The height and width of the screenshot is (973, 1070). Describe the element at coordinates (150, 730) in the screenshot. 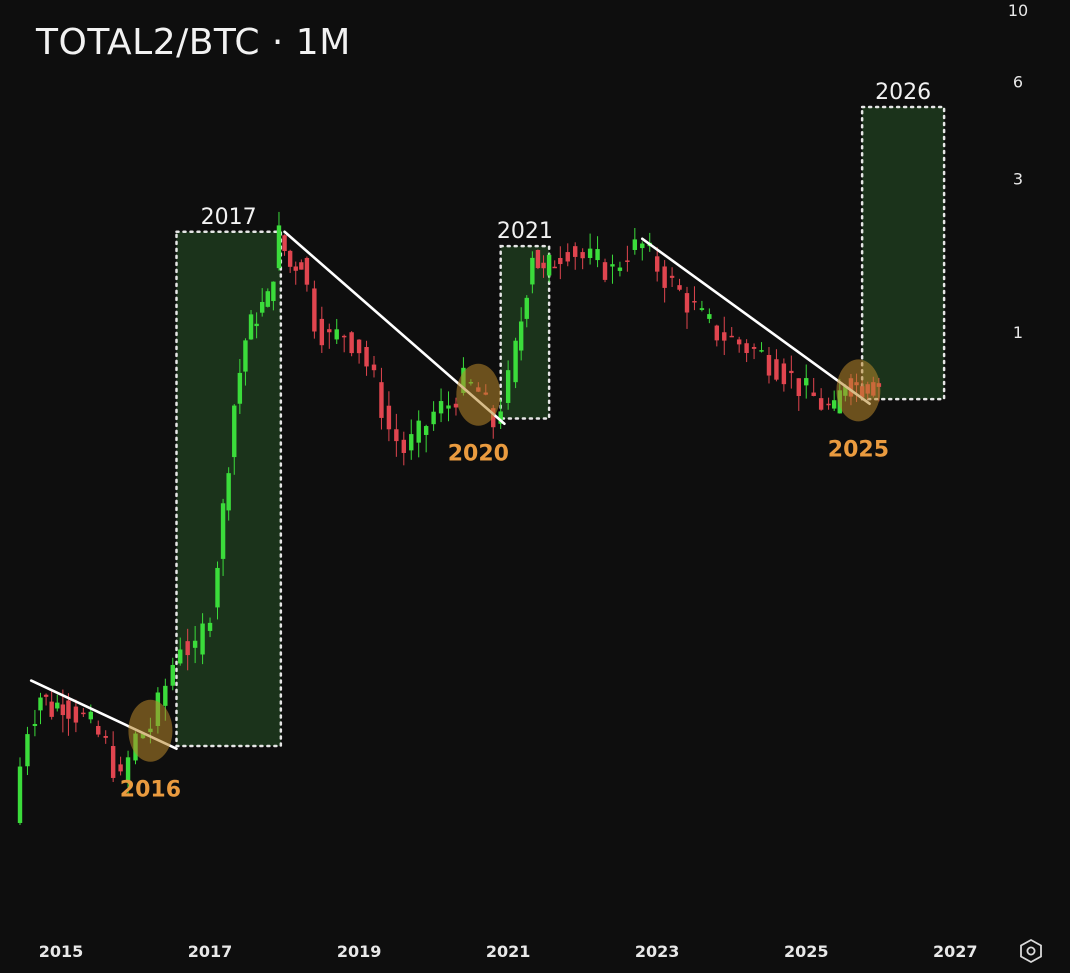

I see `breakout-circle-2016` at that location.